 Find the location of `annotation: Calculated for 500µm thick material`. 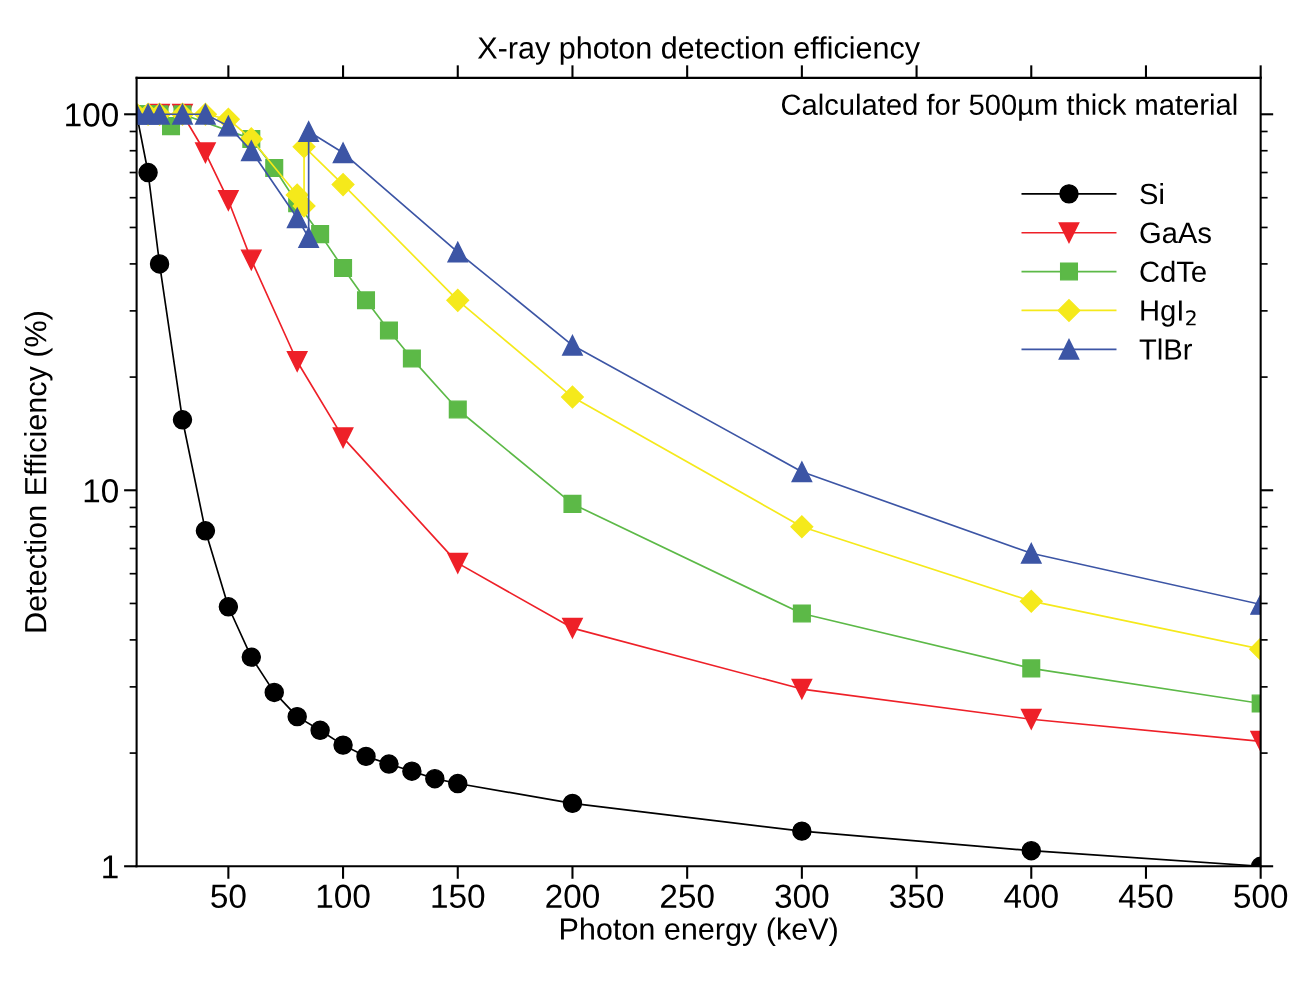

annotation: Calculated for 500µm thick material is located at coordinates (1009, 107).